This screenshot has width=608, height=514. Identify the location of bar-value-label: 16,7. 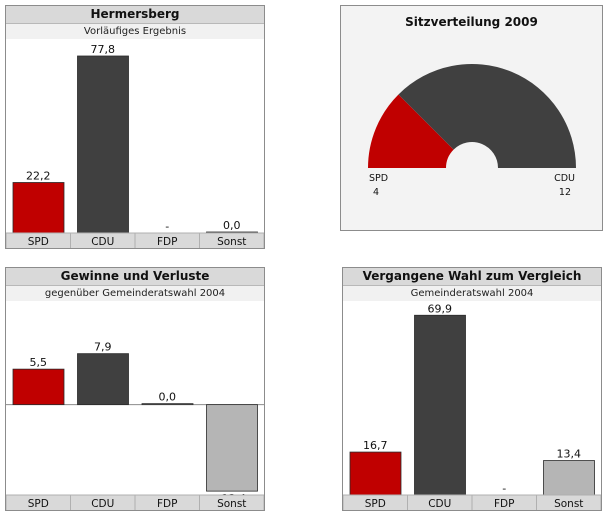
(375, 445).